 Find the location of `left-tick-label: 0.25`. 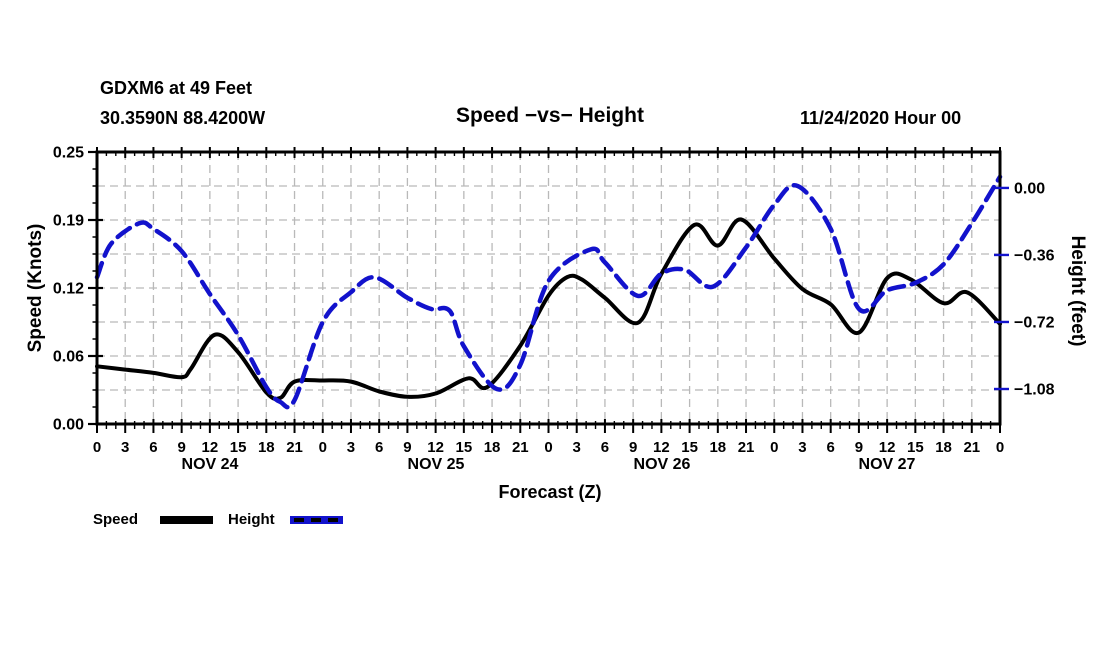

left-tick-label: 0.25 is located at coordinates (68, 153).